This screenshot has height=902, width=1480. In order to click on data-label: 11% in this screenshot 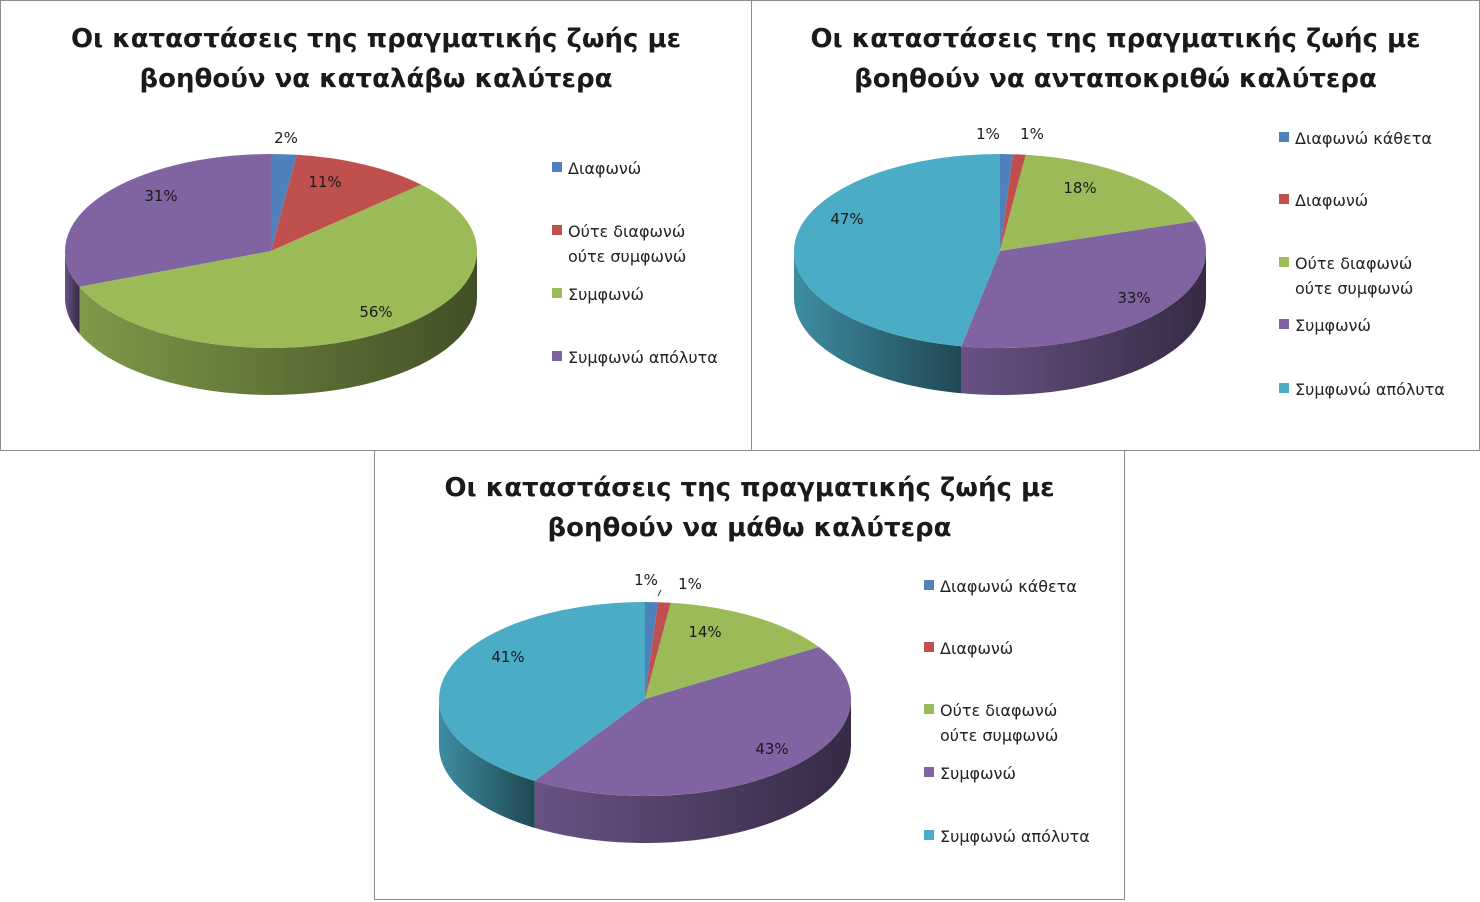, I will do `click(324, 182)`.